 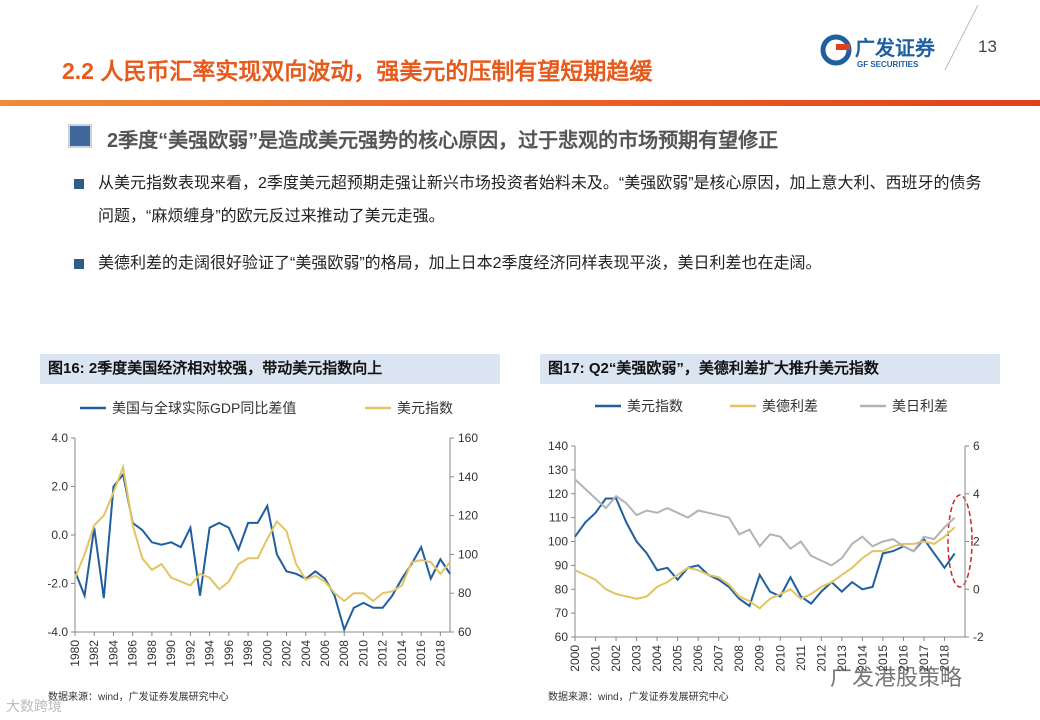 What do you see at coordinates (976, 589) in the screenshot?
I see `y2-tick-label: 0` at bounding box center [976, 589].